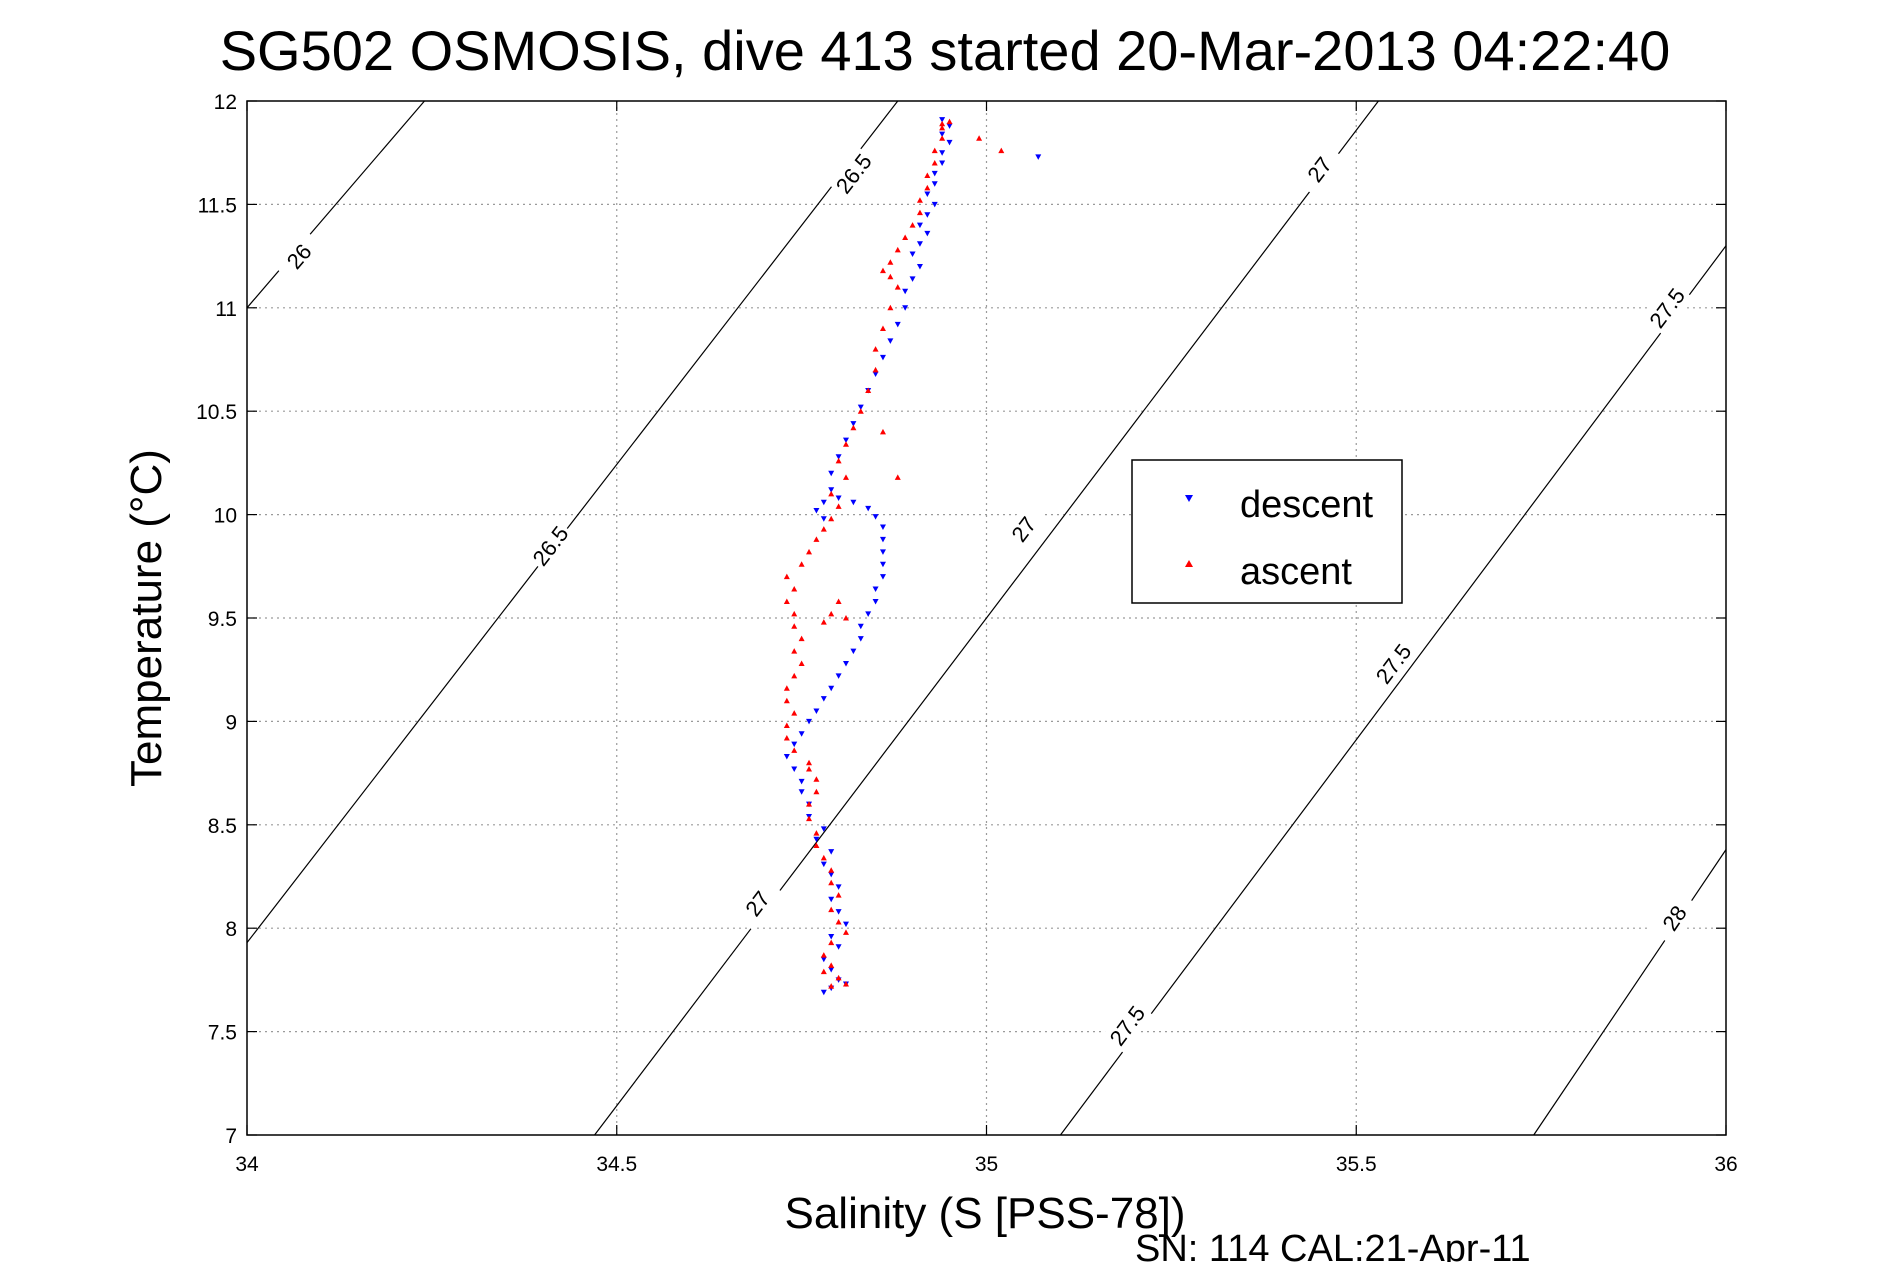 This screenshot has width=1891, height=1267. Describe the element at coordinates (1267, 531) in the screenshot. I see `legend: descent ascent` at that location.